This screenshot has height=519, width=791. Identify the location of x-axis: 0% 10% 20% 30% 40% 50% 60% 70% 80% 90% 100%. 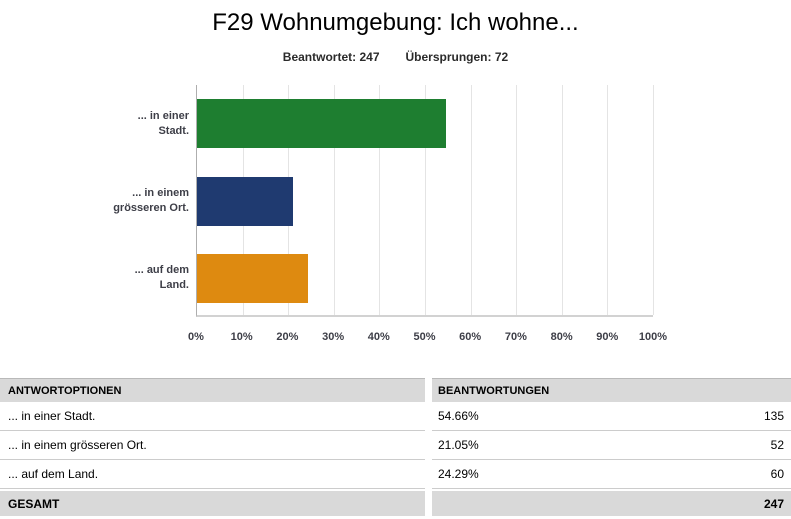
(427, 339).